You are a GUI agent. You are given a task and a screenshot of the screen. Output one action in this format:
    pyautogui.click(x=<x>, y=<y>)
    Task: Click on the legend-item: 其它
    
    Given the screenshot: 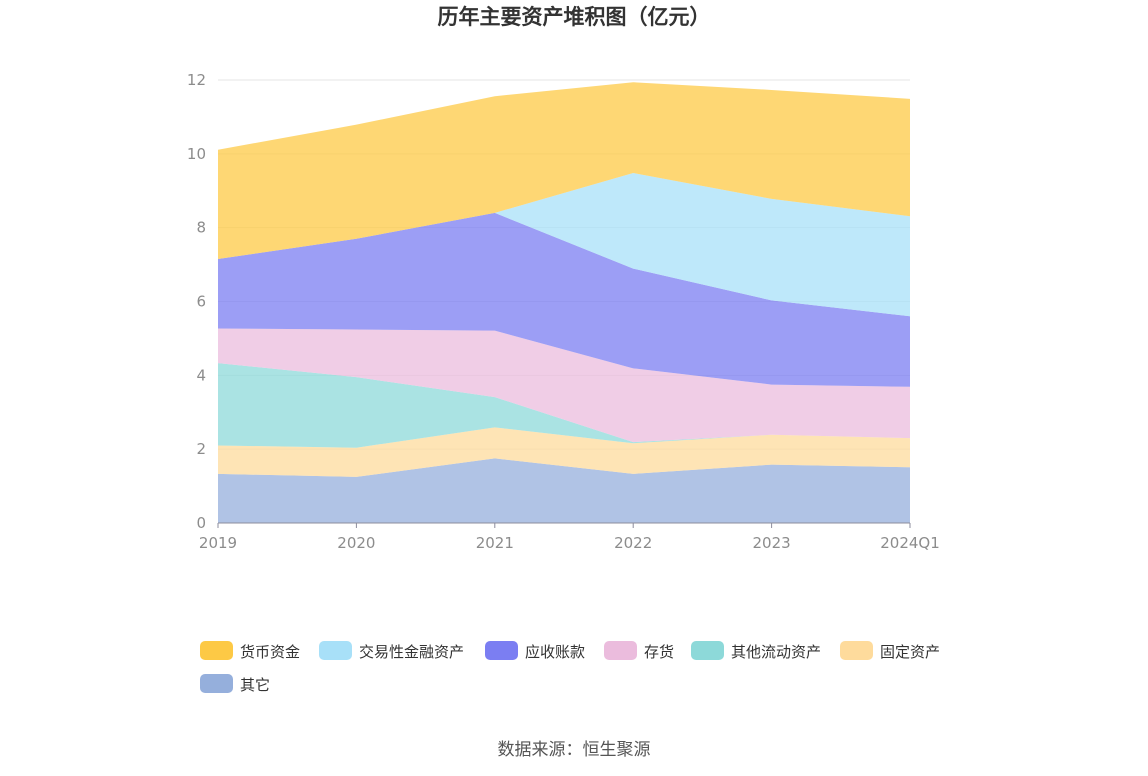 What is the action you would take?
    pyautogui.click(x=235, y=684)
    